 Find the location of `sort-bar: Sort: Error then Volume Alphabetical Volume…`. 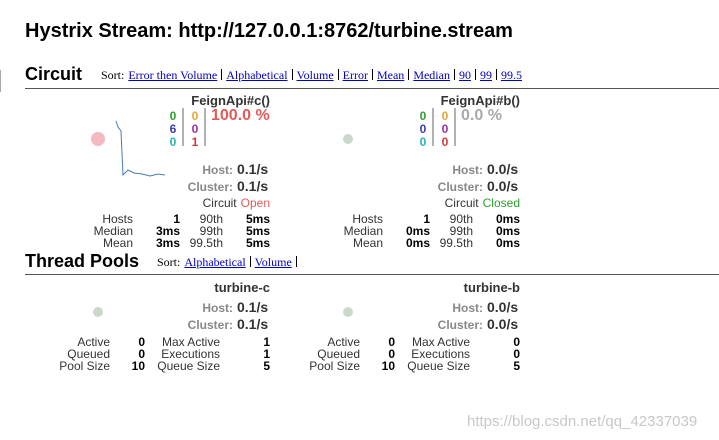

sort-bar: Sort: Error then Volume Alphabetical Volume… is located at coordinates (311, 75).